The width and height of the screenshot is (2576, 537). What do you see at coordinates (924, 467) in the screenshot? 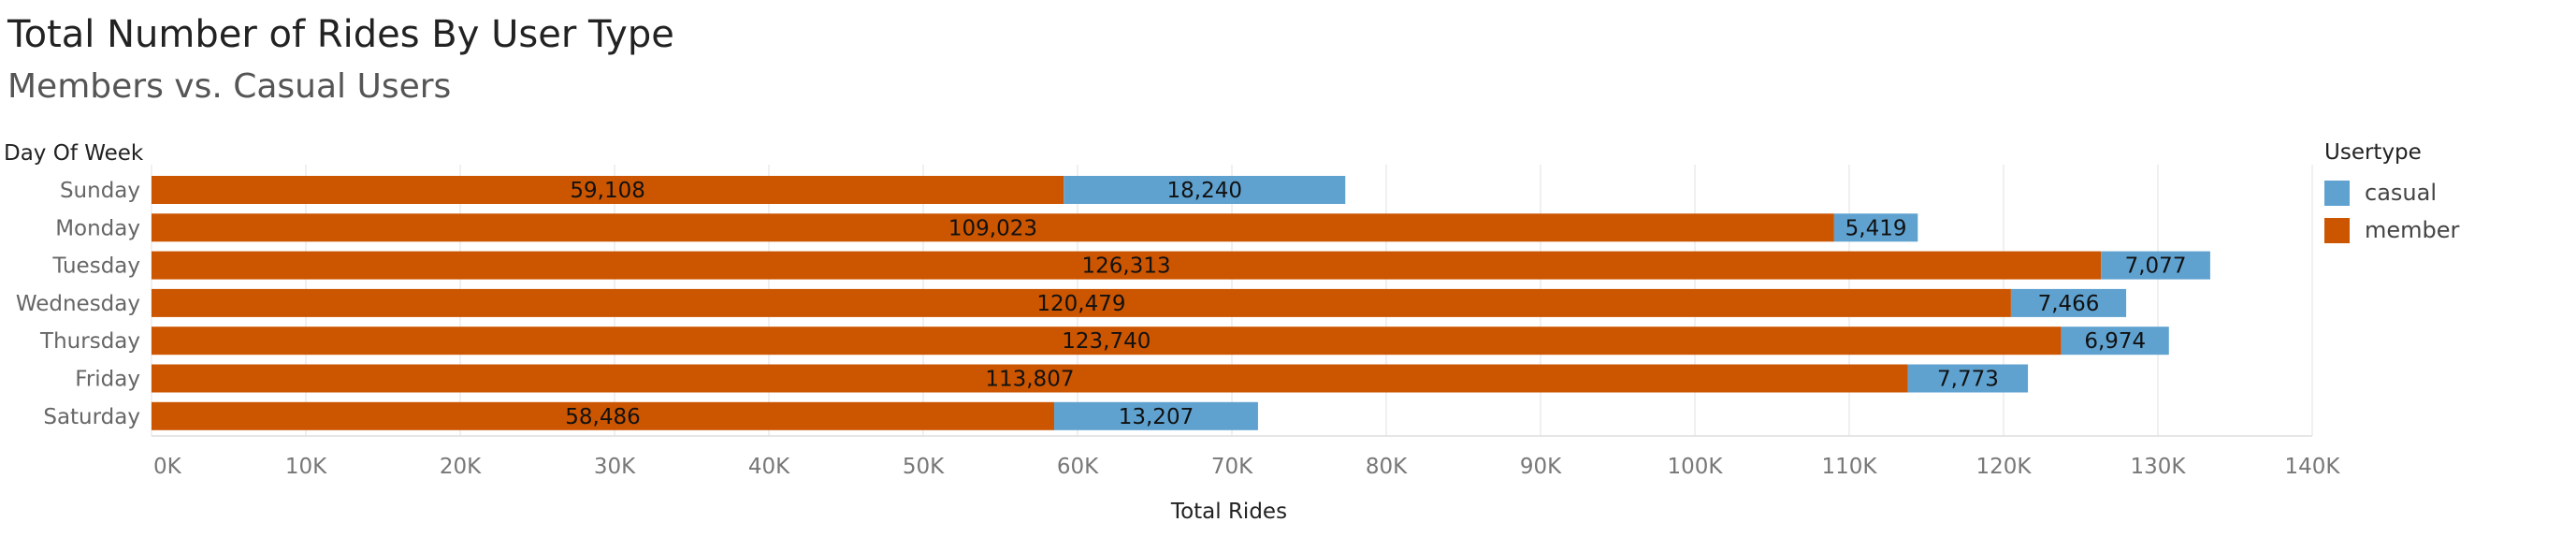
I see `x-tick-label: 50K` at bounding box center [924, 467].